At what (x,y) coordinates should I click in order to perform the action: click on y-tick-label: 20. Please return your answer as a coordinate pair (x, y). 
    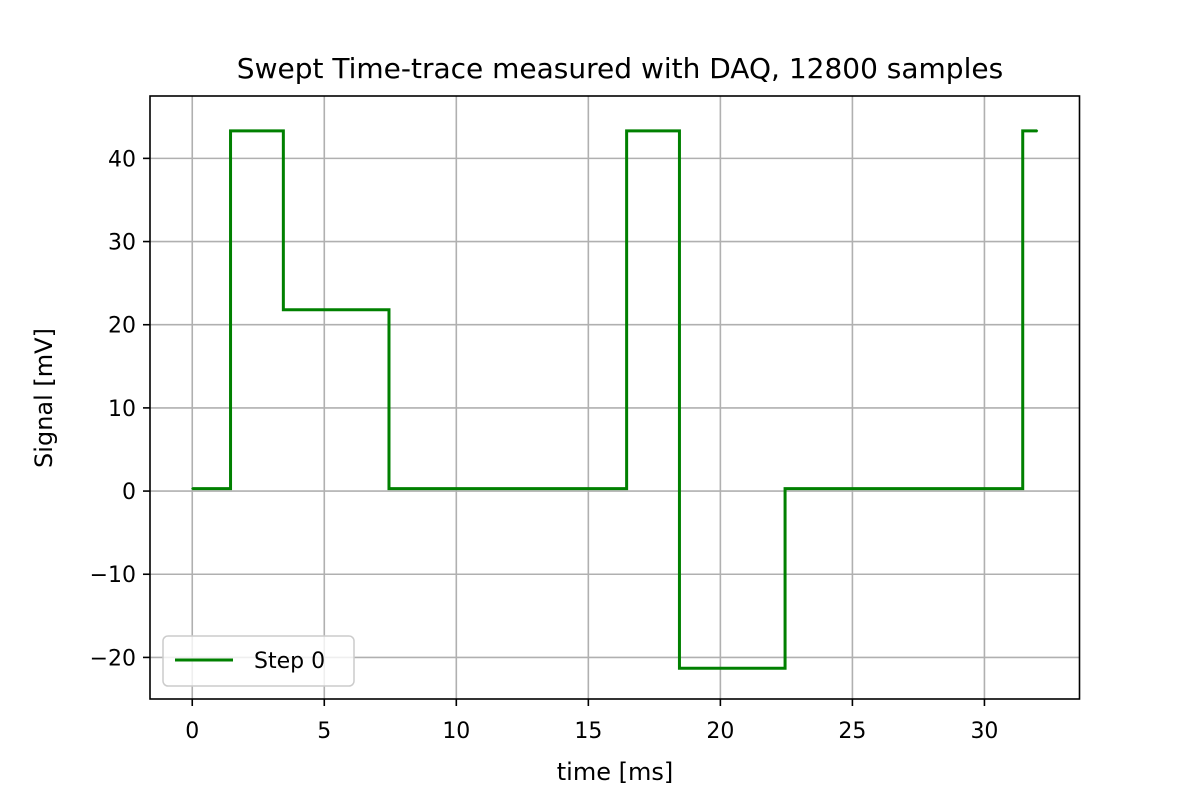
    Looking at the image, I should click on (122, 326).